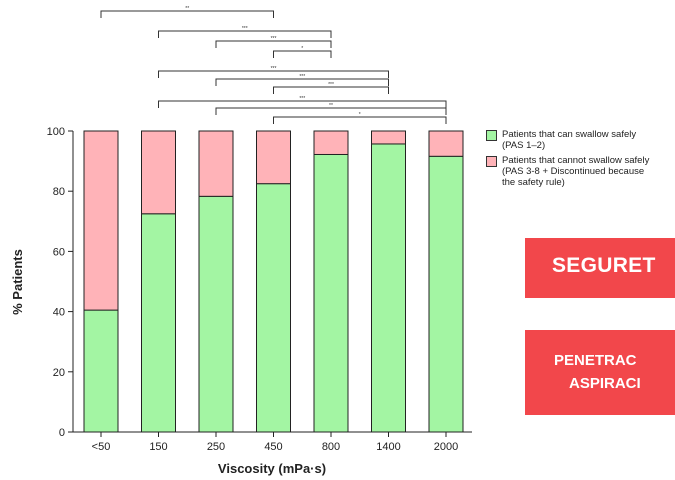  What do you see at coordinates (491, 135) in the screenshot?
I see `legend-swatch-safe` at bounding box center [491, 135].